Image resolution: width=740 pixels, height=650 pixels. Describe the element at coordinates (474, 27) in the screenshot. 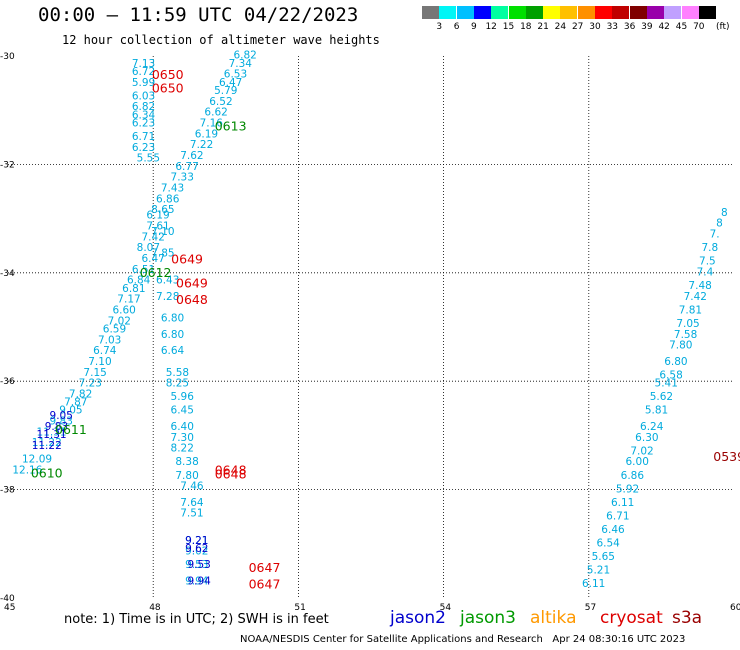

I see `colorbar-label: 9` at that location.